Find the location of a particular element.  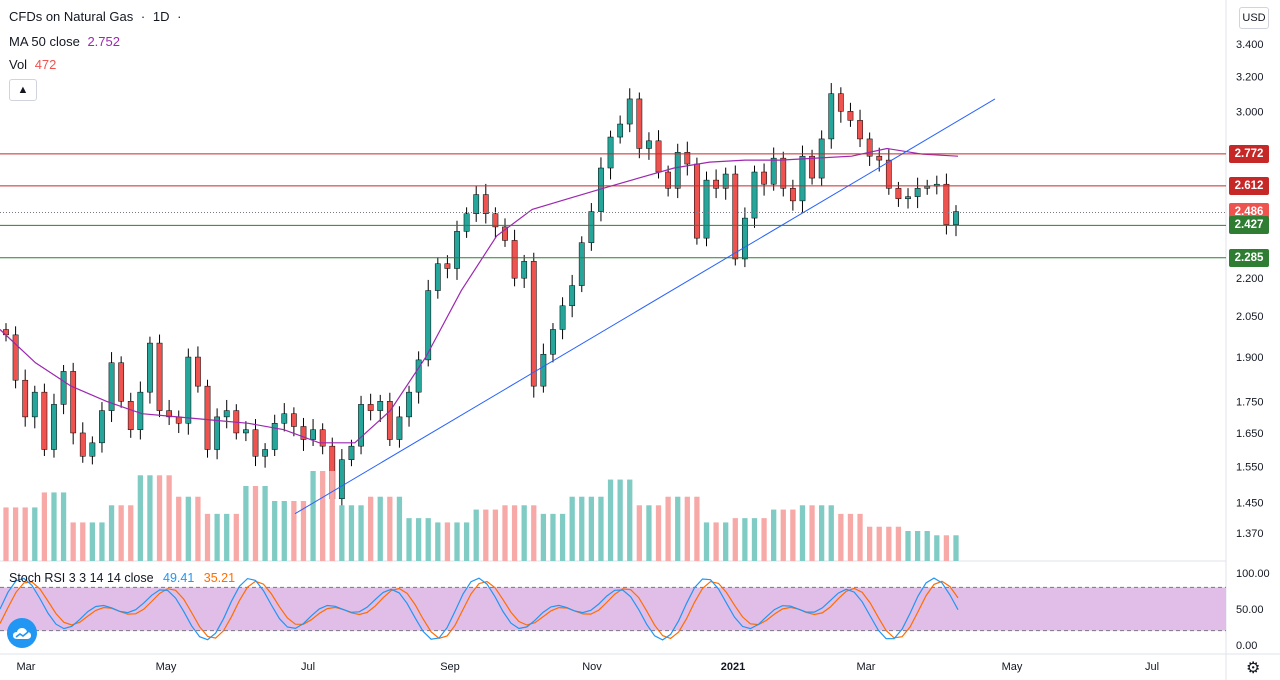

symbol-name: CFDs on Natural Gas is located at coordinates (71, 16).